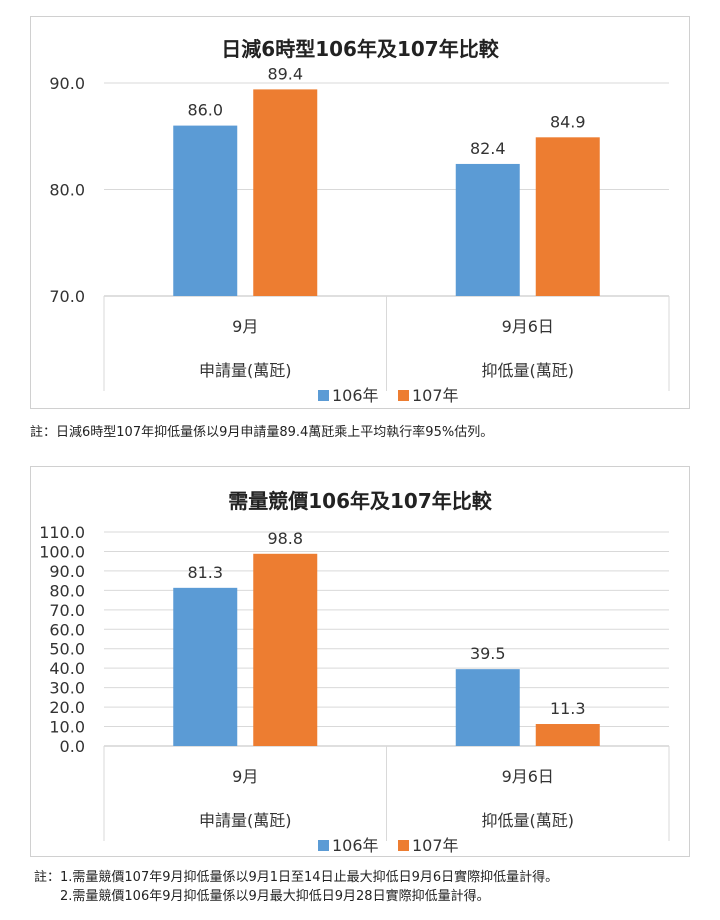 The width and height of the screenshot is (720, 920). I want to click on y-tick-label: 0.0, so click(72, 746).